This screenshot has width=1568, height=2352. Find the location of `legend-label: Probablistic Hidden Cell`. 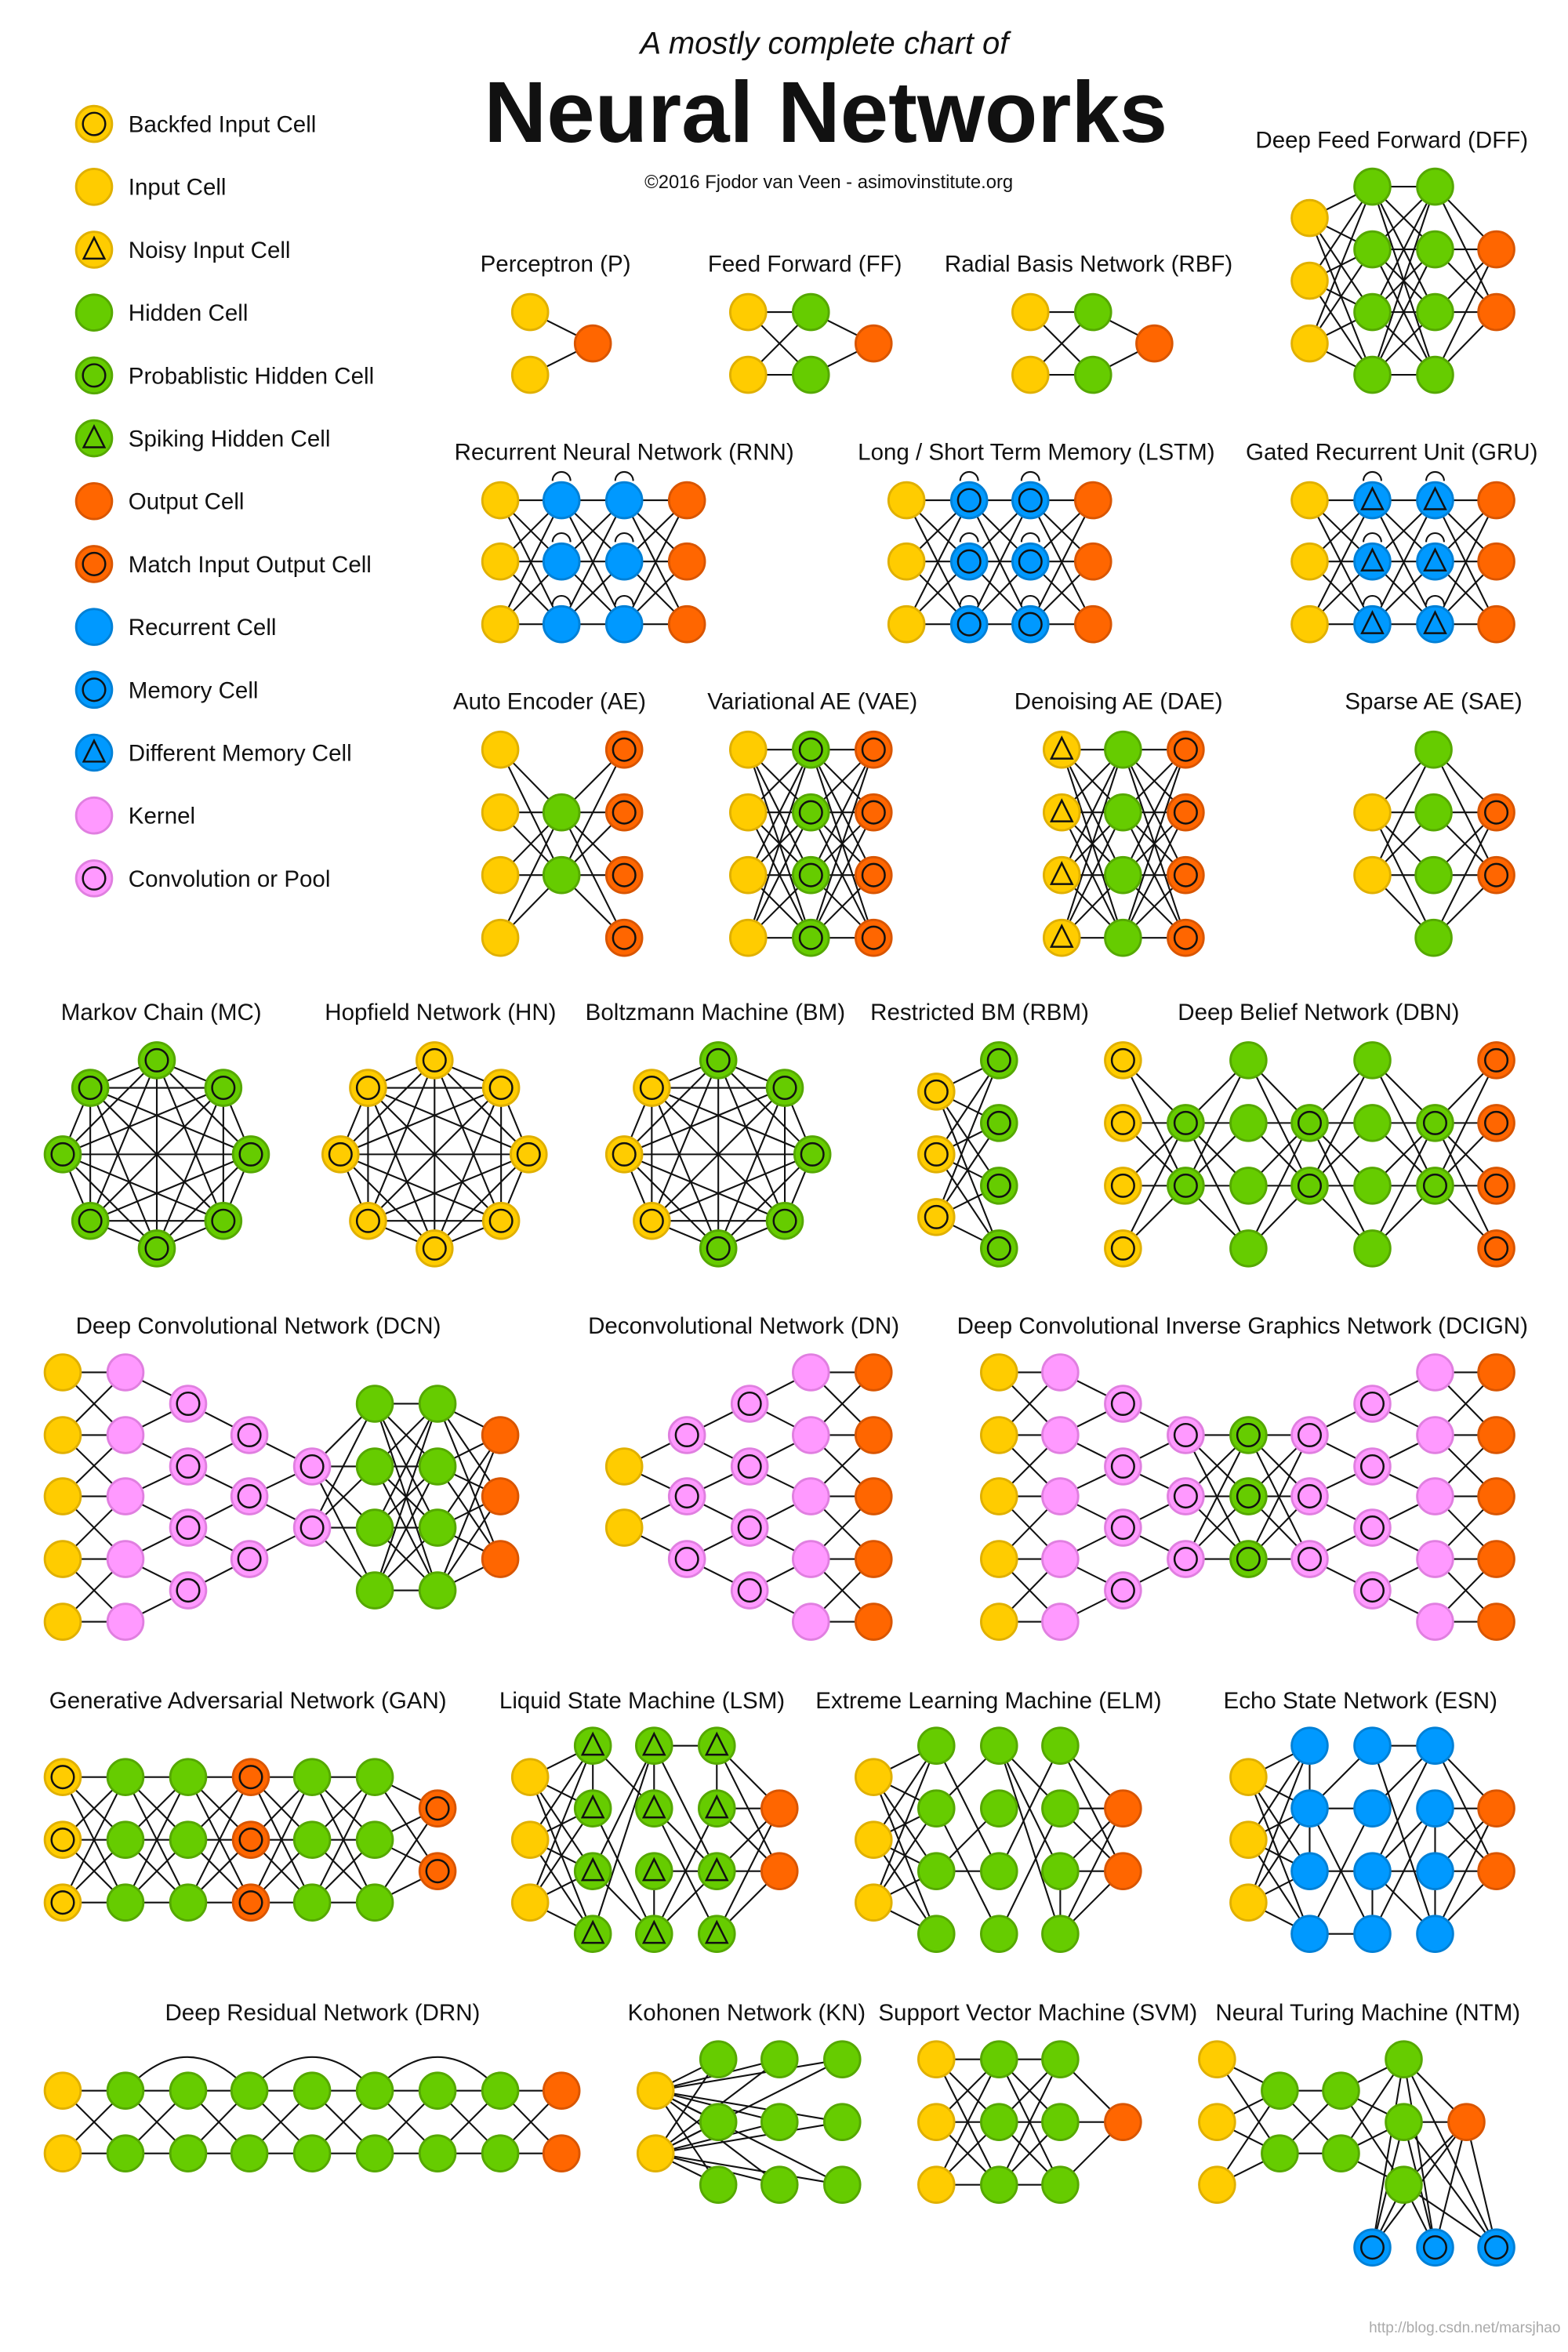

legend-label: Probablistic Hidden Cell is located at coordinates (251, 376).